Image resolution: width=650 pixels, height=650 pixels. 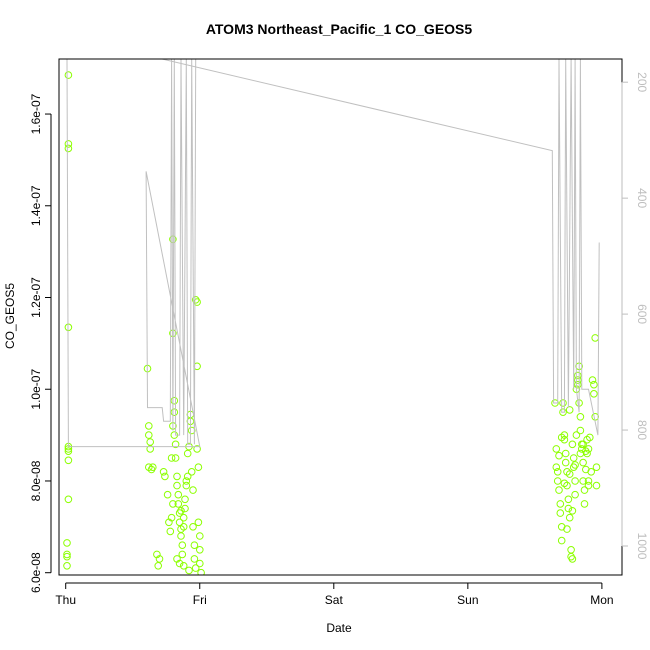 What do you see at coordinates (601, 600) in the screenshot?
I see `x-tick-label: Mon` at bounding box center [601, 600].